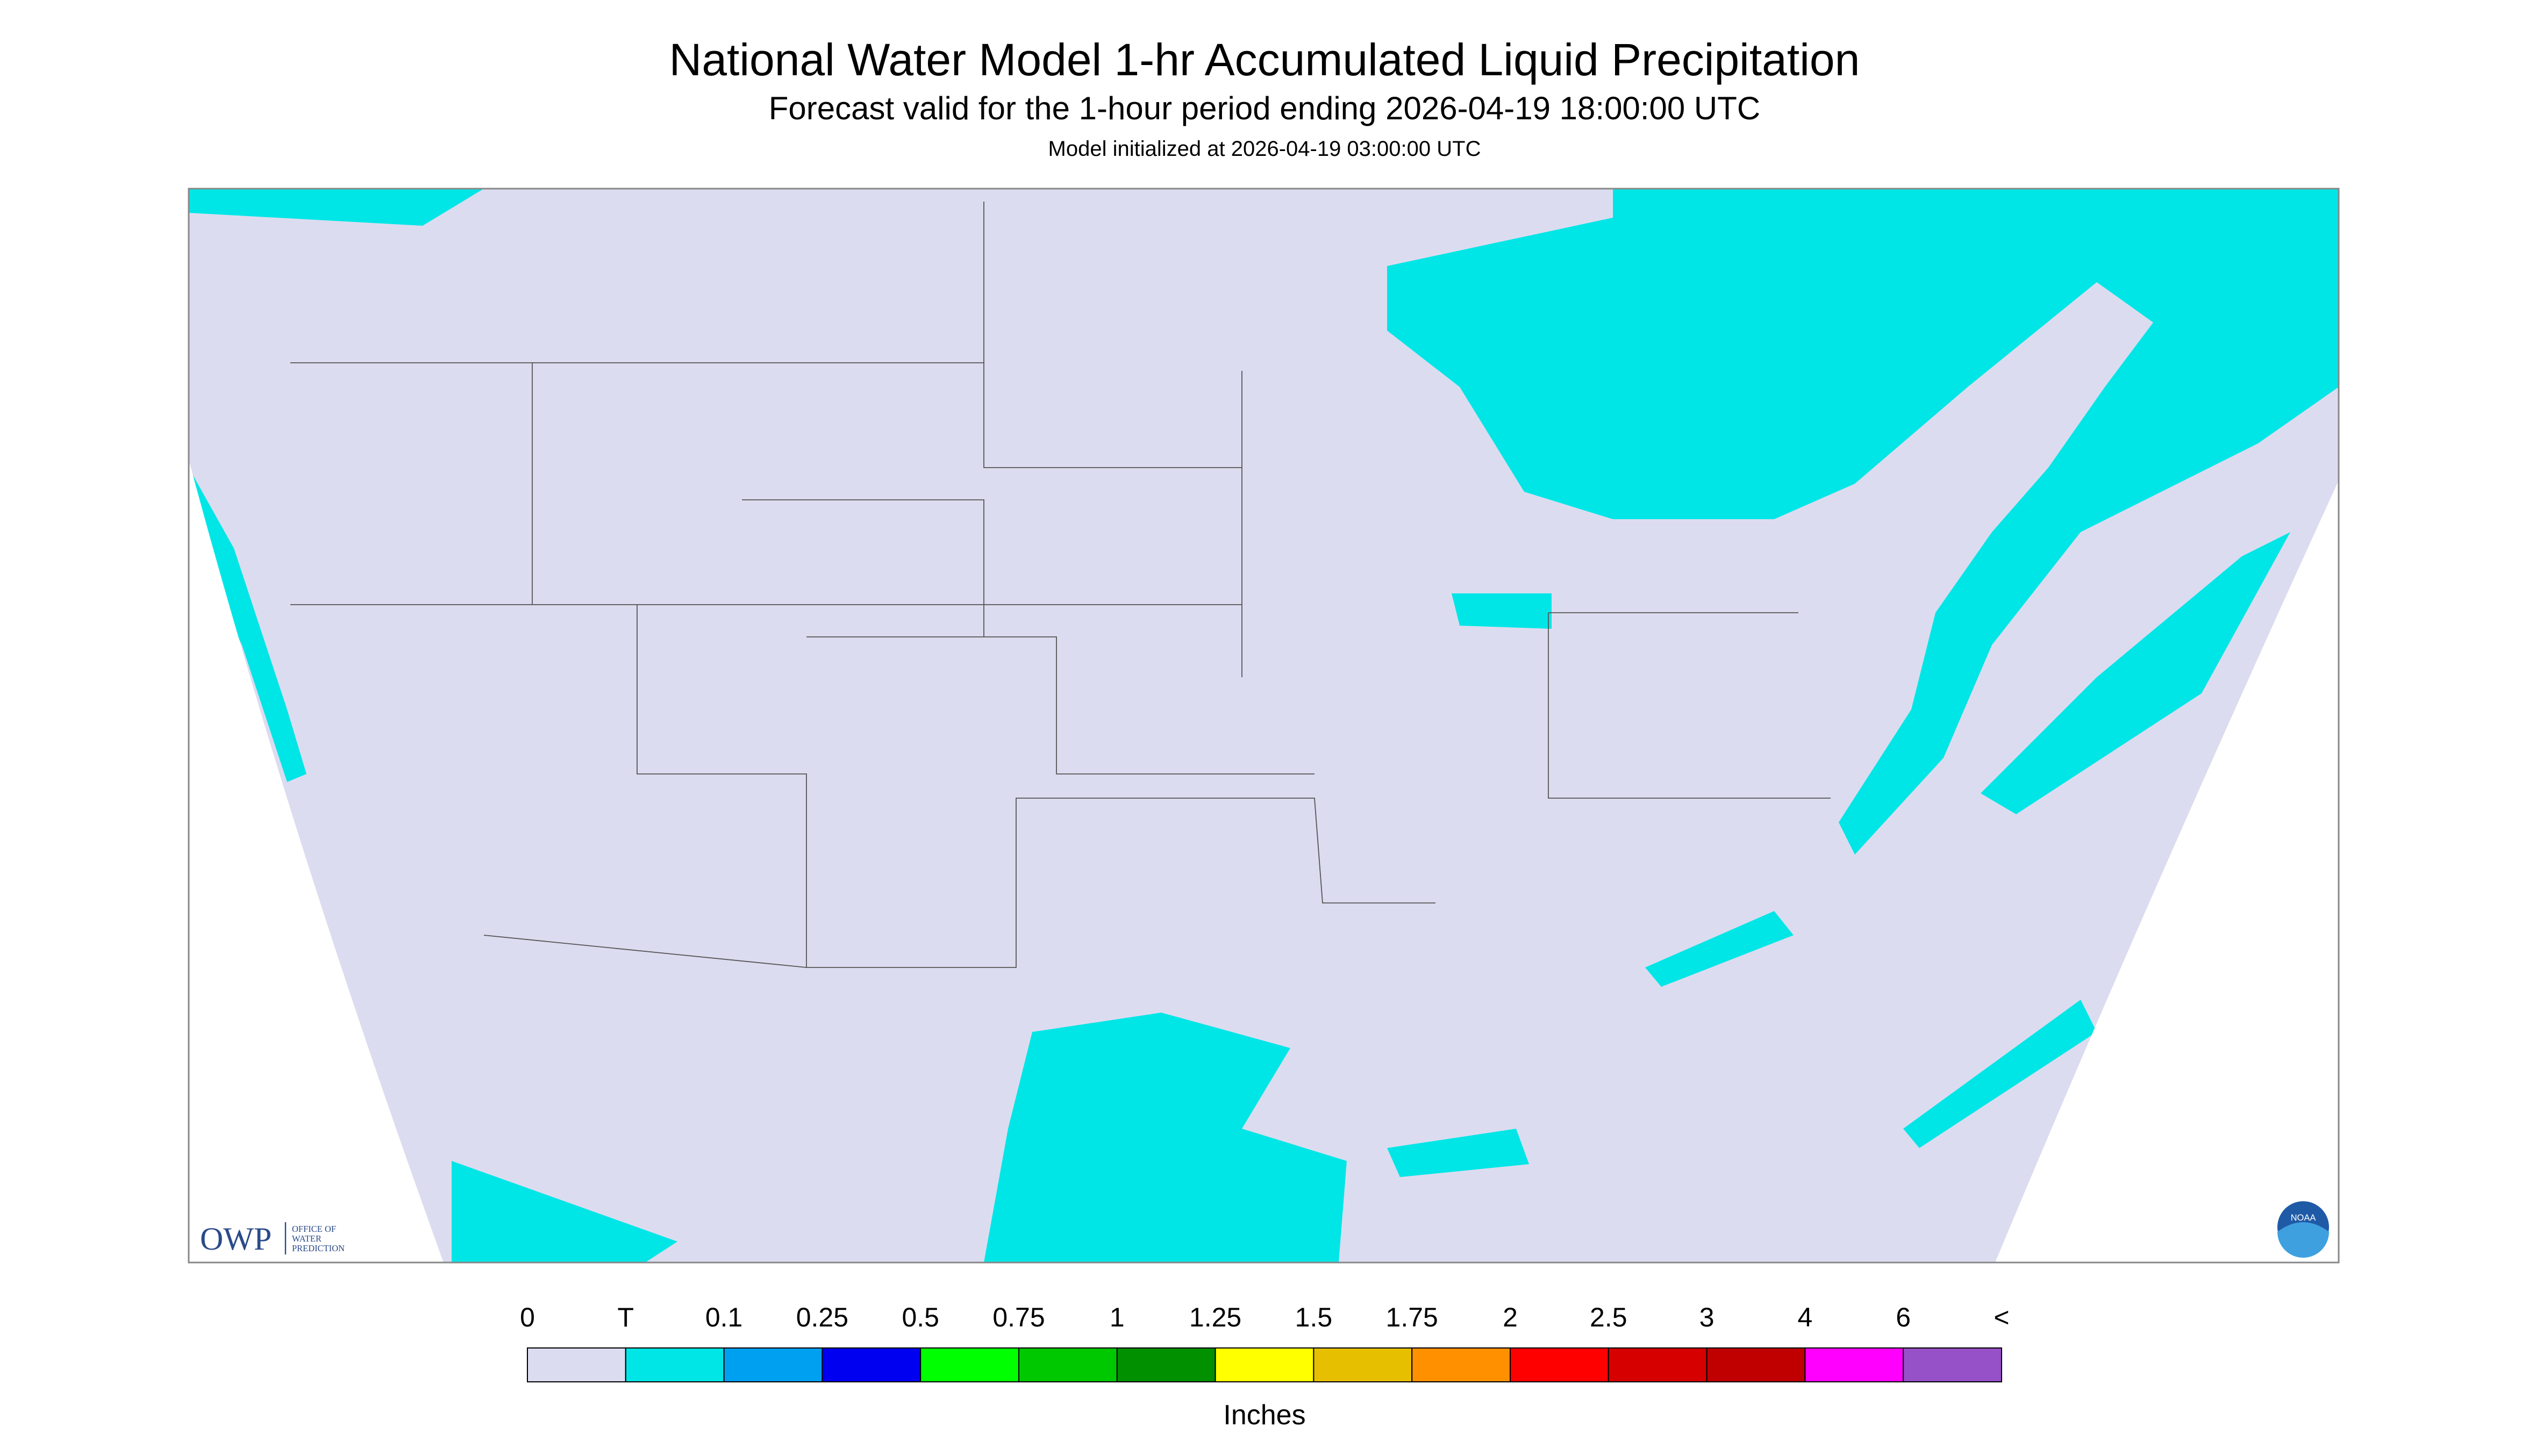 The image size is (2529, 1456). I want to click on noaa-wave, so click(2303, 1240).